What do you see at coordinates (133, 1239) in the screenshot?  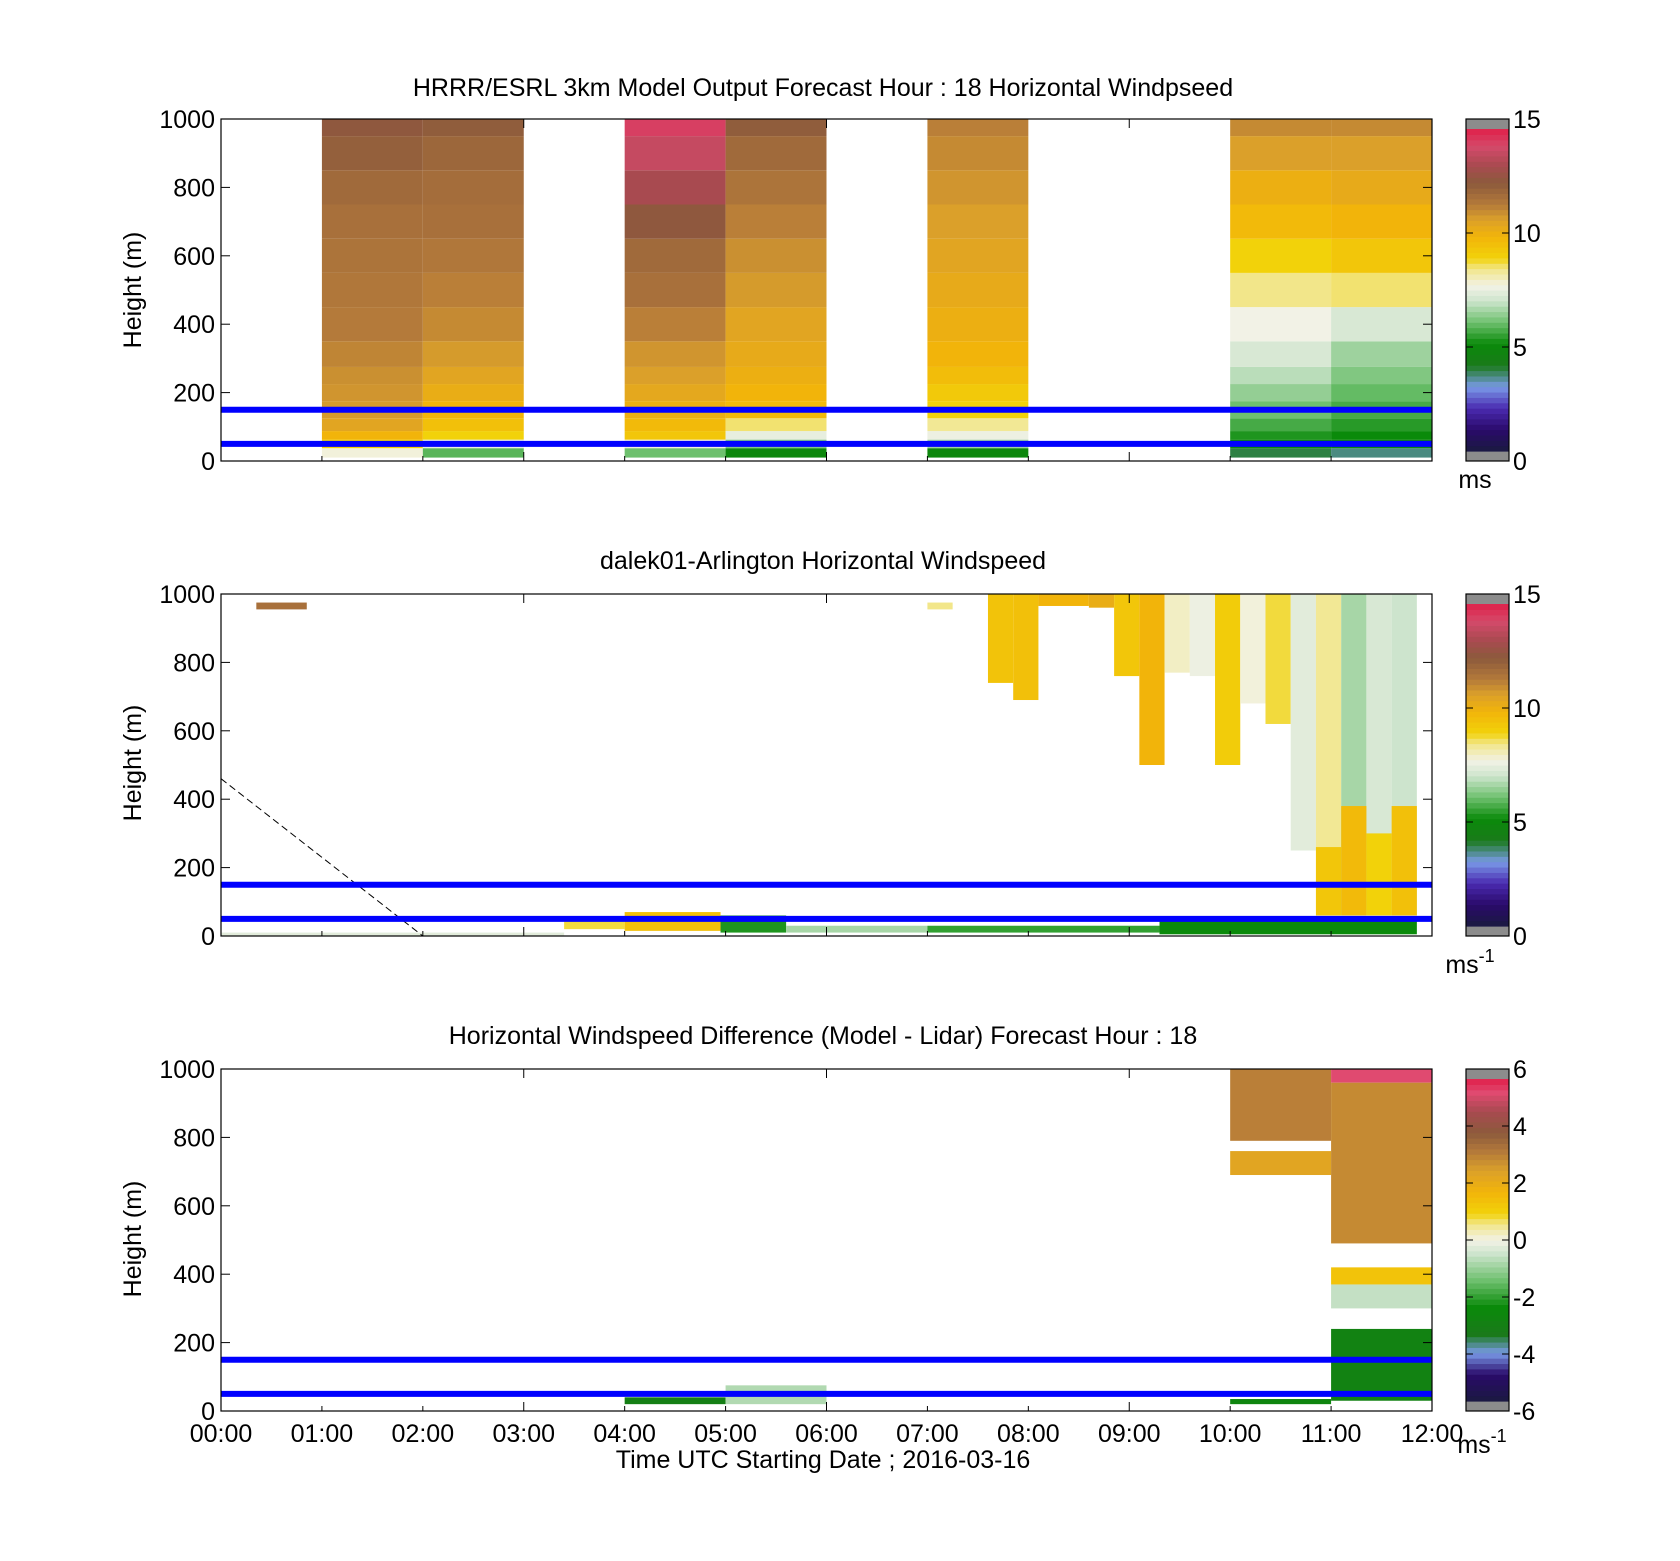 I see `y-axis-label: Height (m)` at bounding box center [133, 1239].